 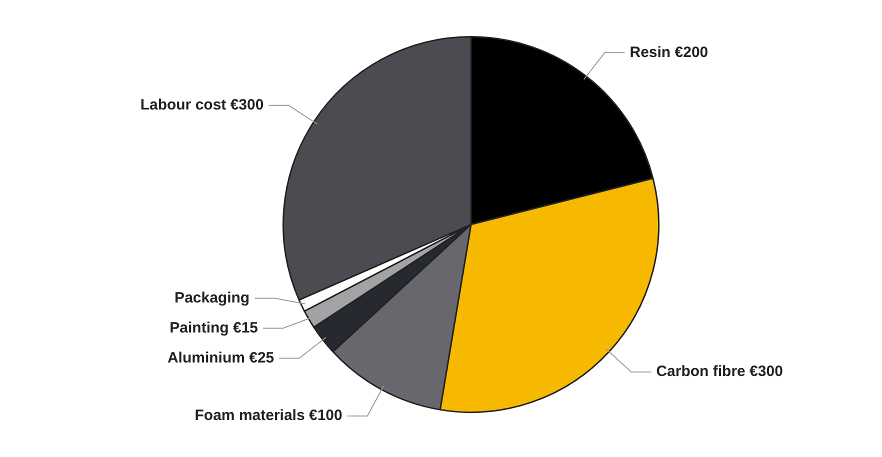 What do you see at coordinates (719, 371) in the screenshot?
I see `slice-label: Carbon fibre €300` at bounding box center [719, 371].